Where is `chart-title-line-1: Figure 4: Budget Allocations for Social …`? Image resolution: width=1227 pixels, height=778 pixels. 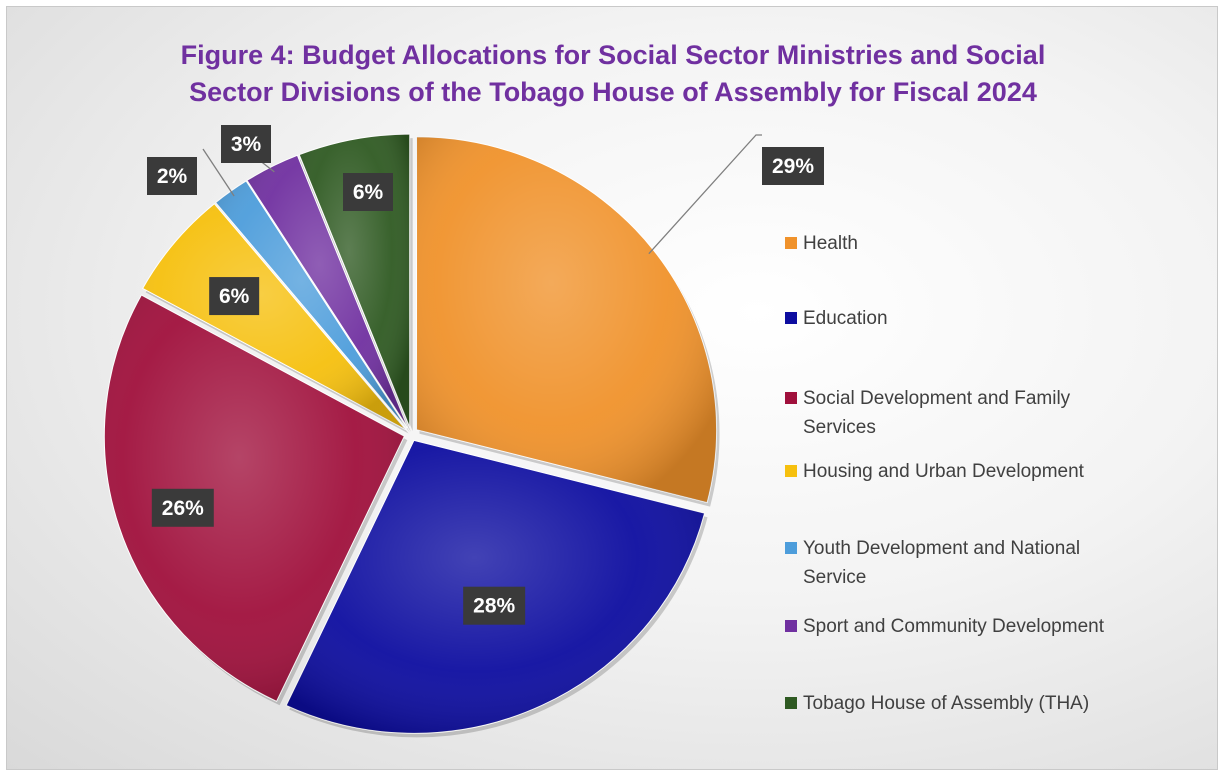
chart-title-line-1: Figure 4: Budget Allocations for Social … is located at coordinates (613, 55).